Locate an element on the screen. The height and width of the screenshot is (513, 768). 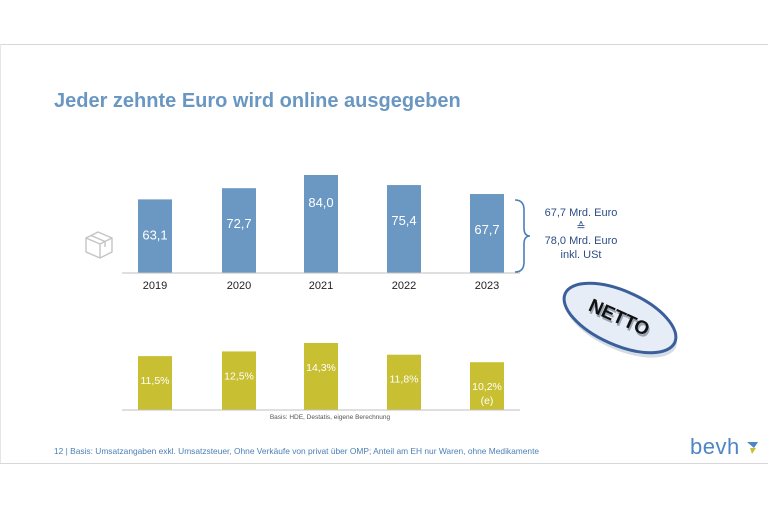
bracket-note-line3: 78,0 Mrd. Euro is located at coordinates (581, 241).